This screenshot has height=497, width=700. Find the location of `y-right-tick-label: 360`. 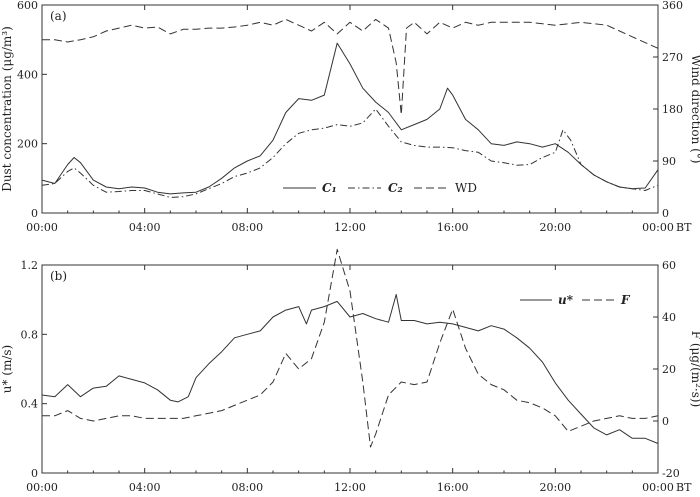

y-right-tick-label: 360 is located at coordinates (672, 6).